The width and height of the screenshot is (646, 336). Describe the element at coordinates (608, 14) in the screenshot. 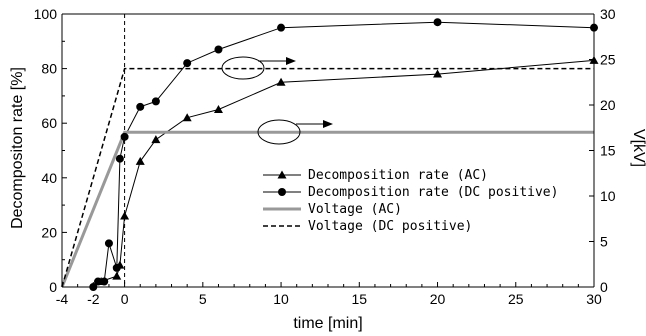

I see `y2-tick-label: 30` at that location.